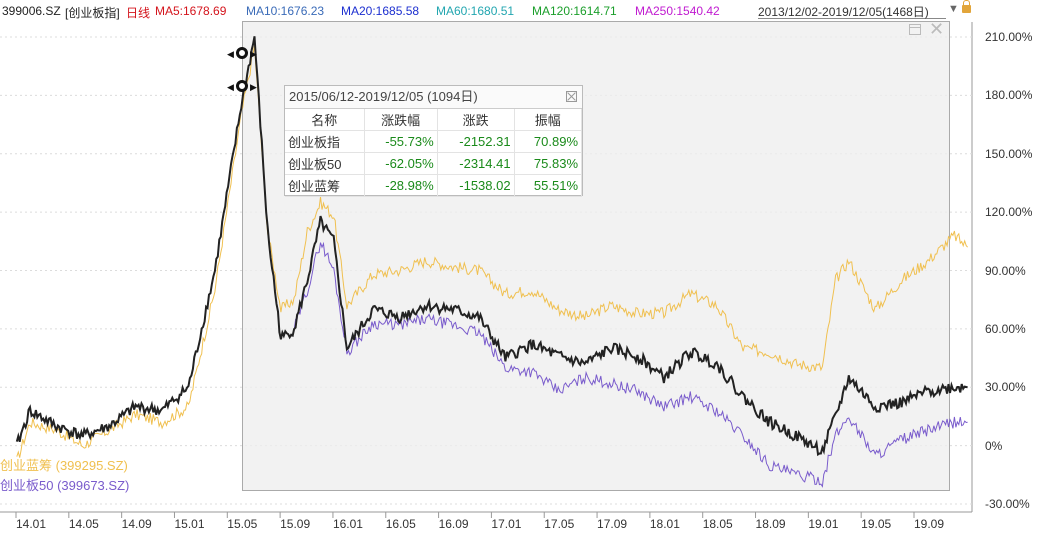  I want to click on y-tick-label: 210.00%, so click(1009, 37).